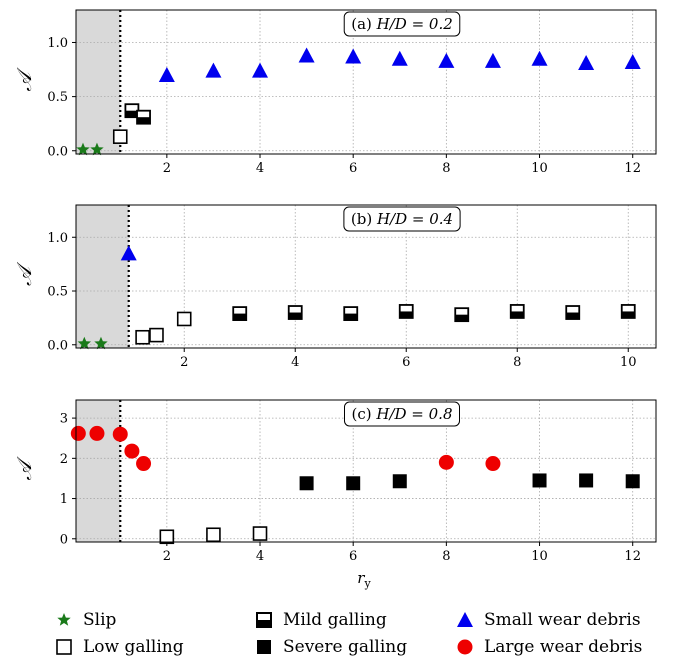  I want to click on panel-label: (c) H/D = 0.8, so click(402, 414).